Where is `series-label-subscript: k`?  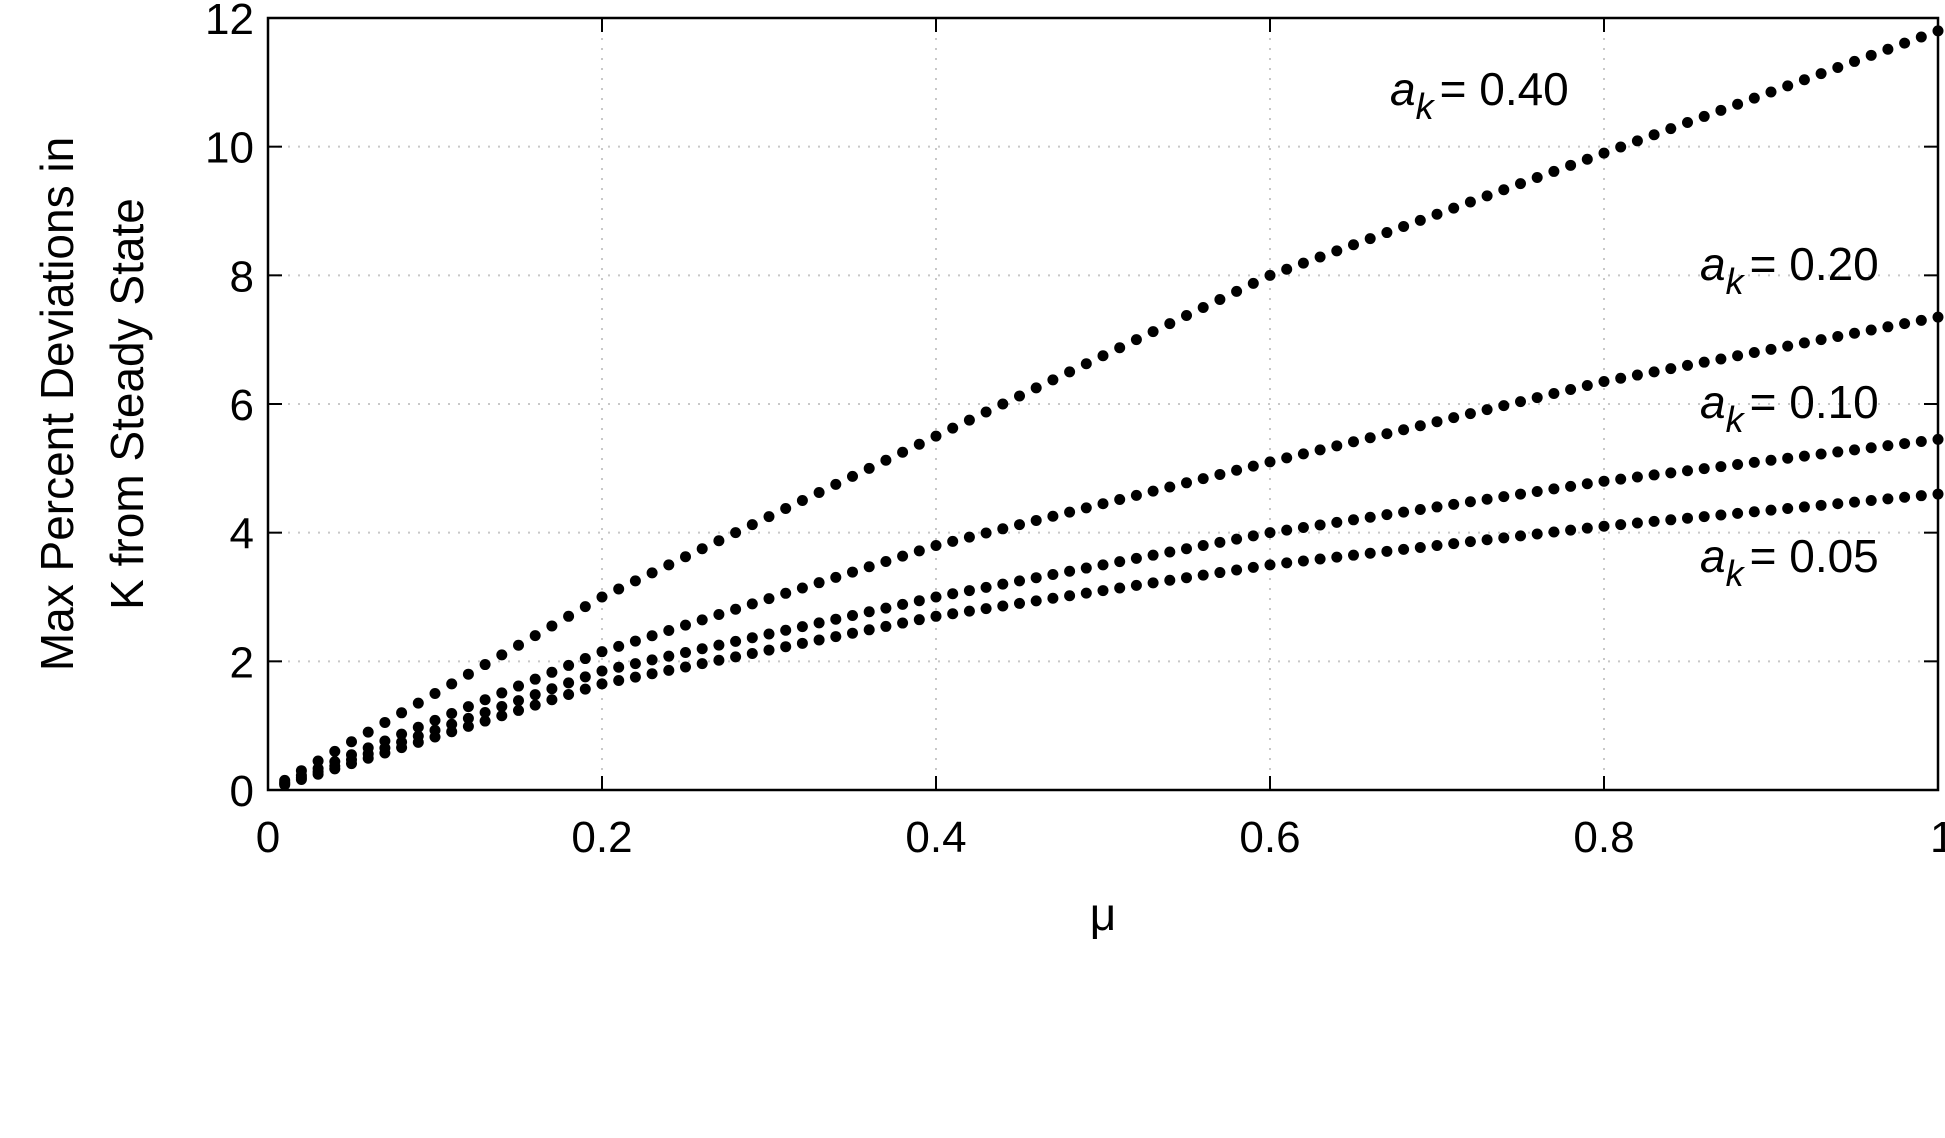 series-label-subscript: k is located at coordinates (1426, 106).